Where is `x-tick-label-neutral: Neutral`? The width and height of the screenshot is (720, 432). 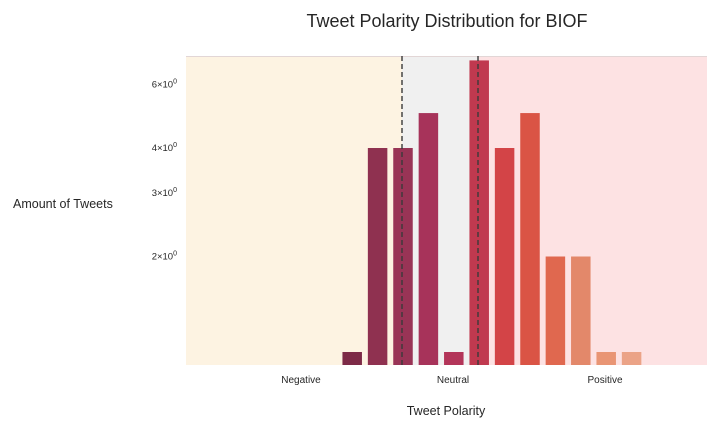
x-tick-label-neutral: Neutral is located at coordinates (453, 380).